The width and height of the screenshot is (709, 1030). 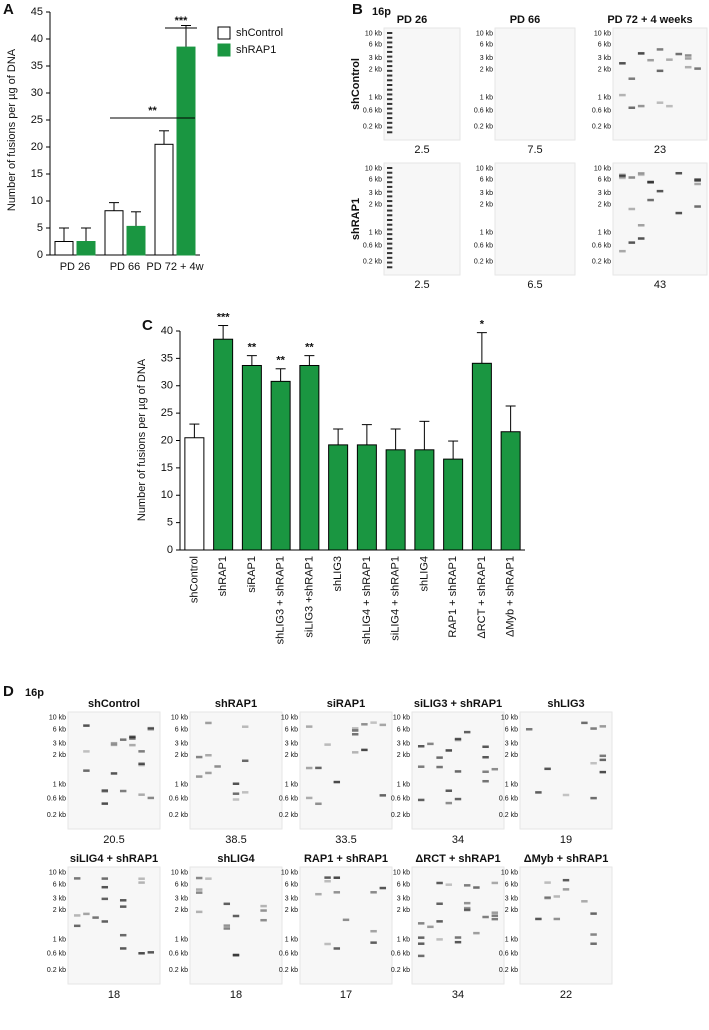 What do you see at coordinates (114, 995) in the screenshot?
I see `fusion-count: 18` at bounding box center [114, 995].